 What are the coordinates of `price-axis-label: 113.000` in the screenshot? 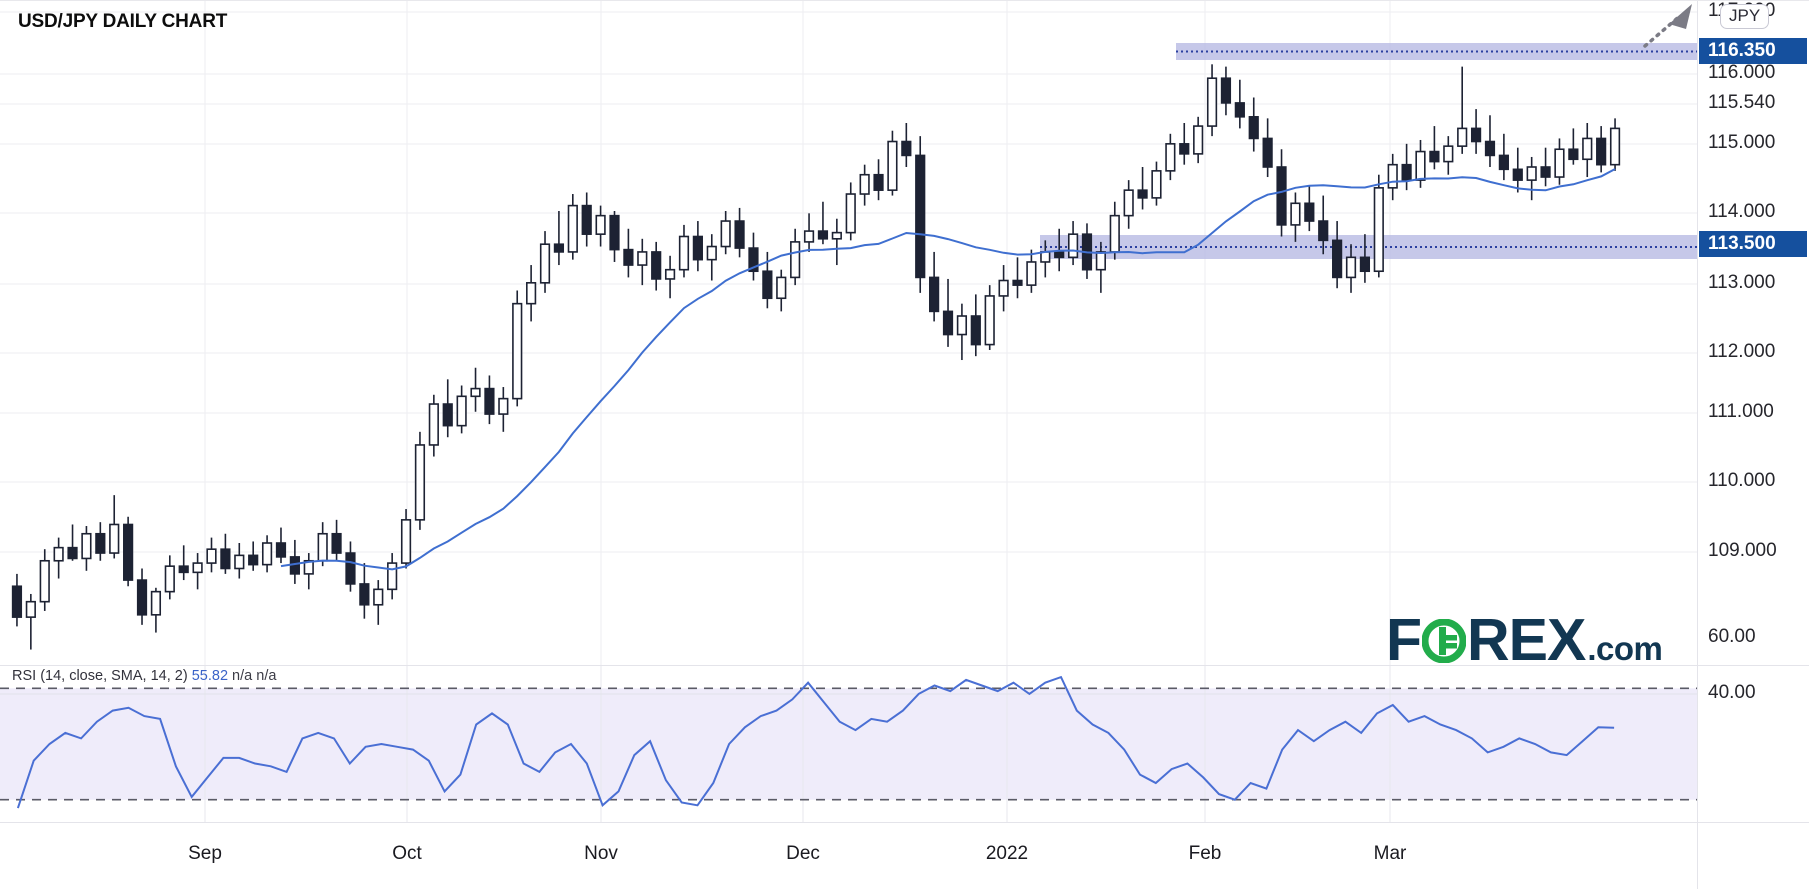 It's located at (1742, 282).